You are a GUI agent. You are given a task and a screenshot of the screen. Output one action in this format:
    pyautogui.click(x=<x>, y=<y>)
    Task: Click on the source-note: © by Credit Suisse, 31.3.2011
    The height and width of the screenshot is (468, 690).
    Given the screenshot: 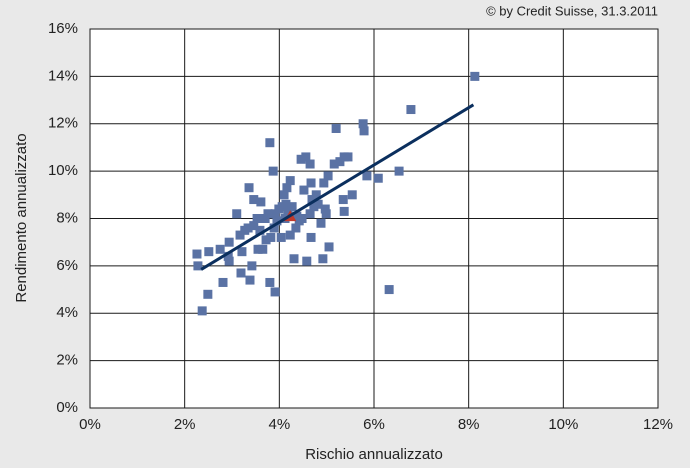 What is the action you would take?
    pyautogui.click(x=572, y=10)
    